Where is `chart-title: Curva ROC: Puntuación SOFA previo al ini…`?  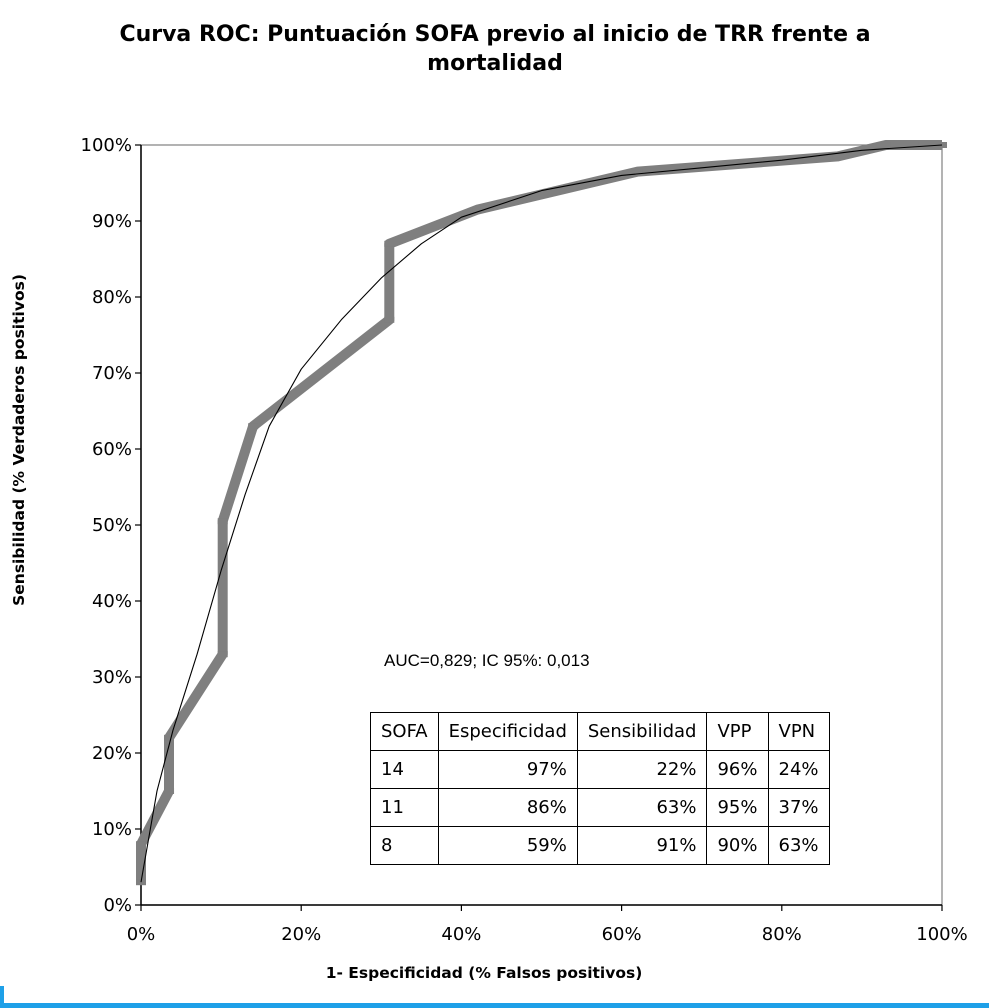
chart-title: Curva ROC: Puntuación SOFA previo al ini… is located at coordinates (495, 49).